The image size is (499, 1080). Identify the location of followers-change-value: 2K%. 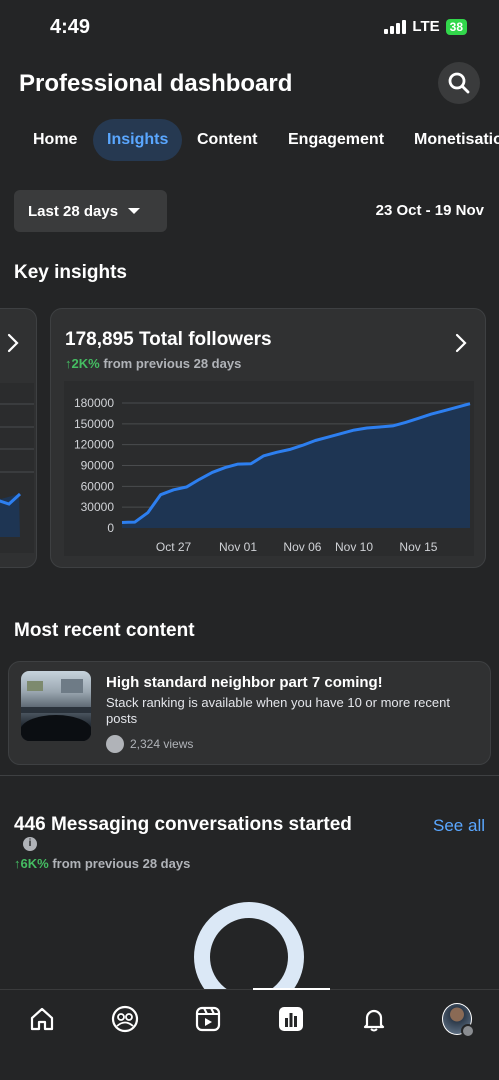
(85, 363).